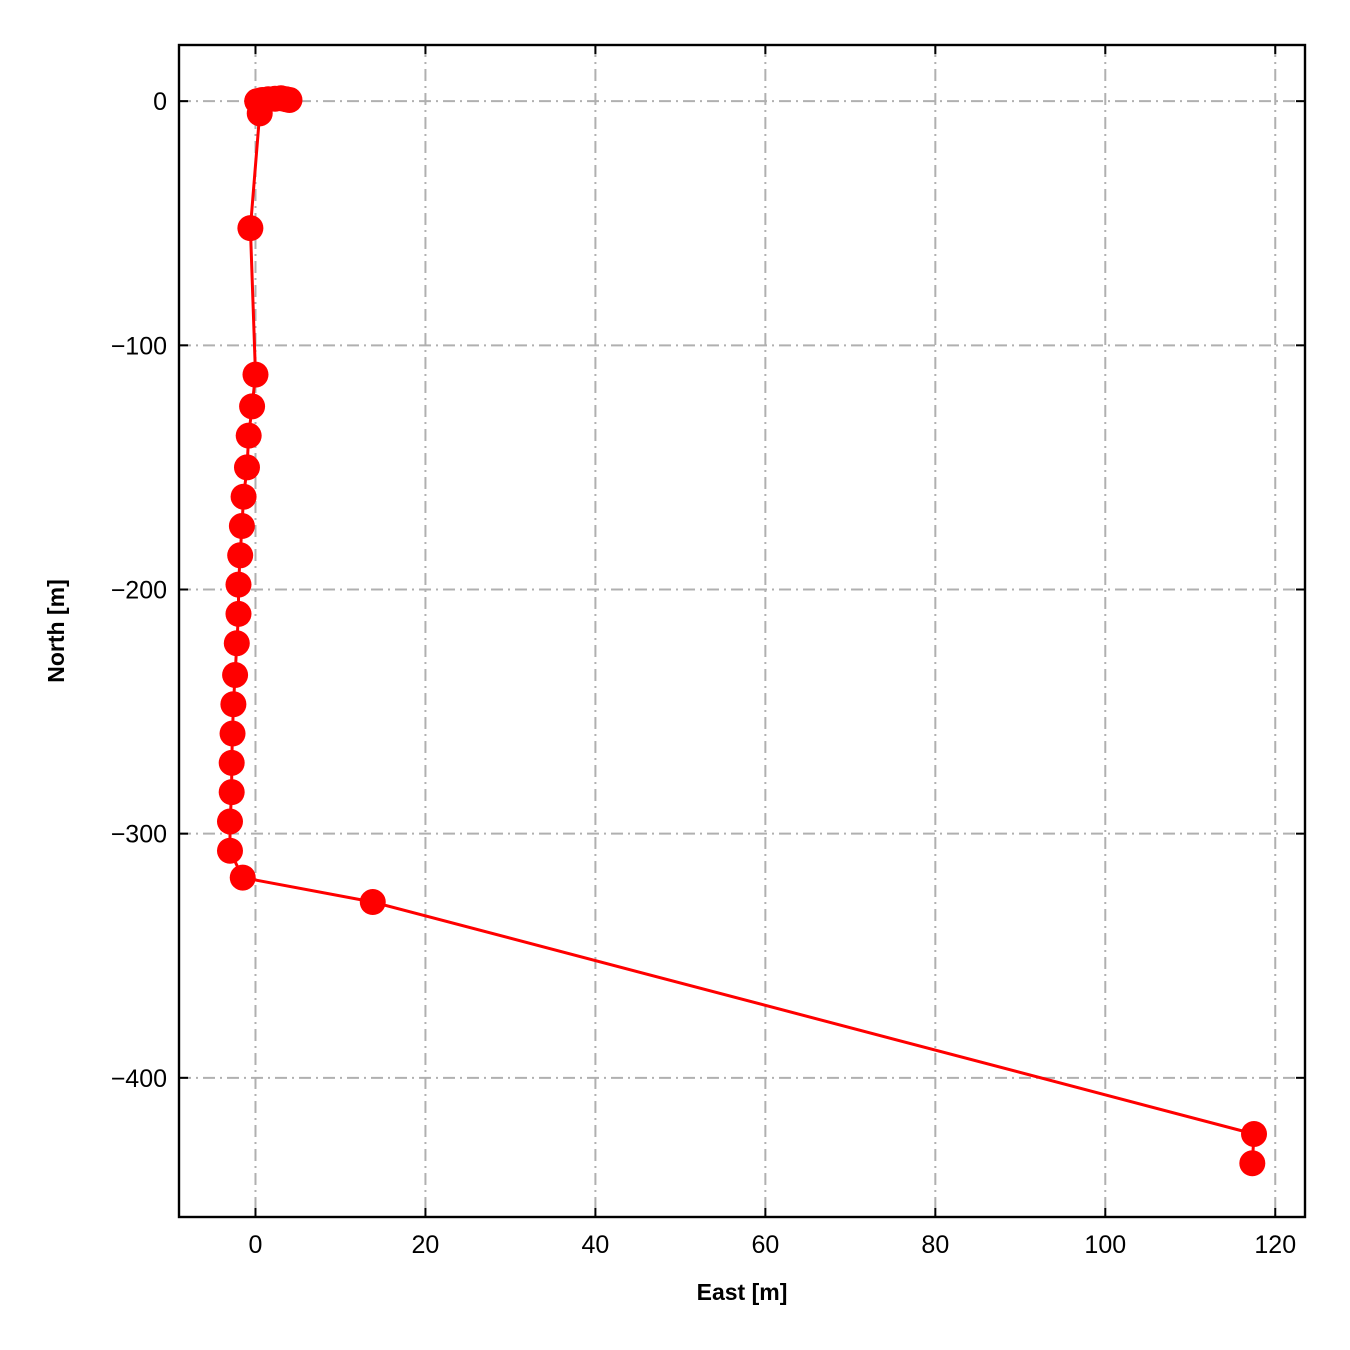  I want to click on y-tick-label: −200, so click(139, 590).